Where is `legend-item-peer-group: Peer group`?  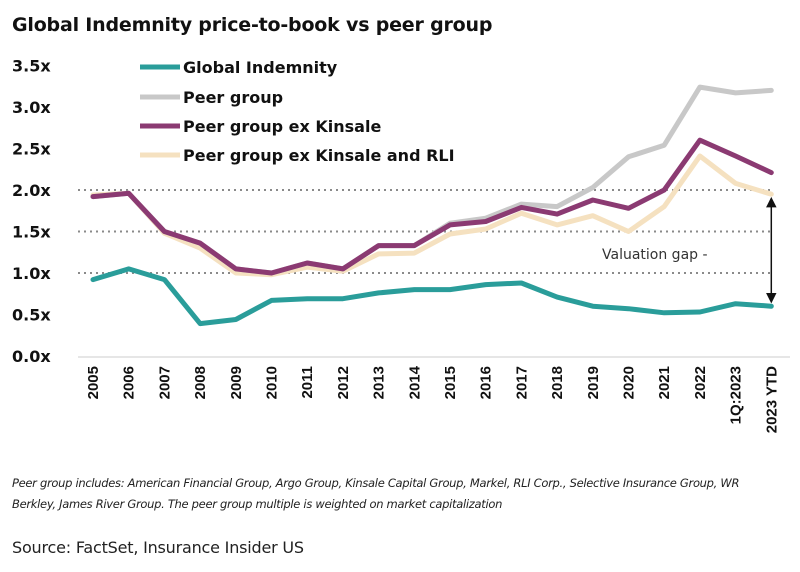 legend-item-peer-group: Peer group is located at coordinates (211, 97).